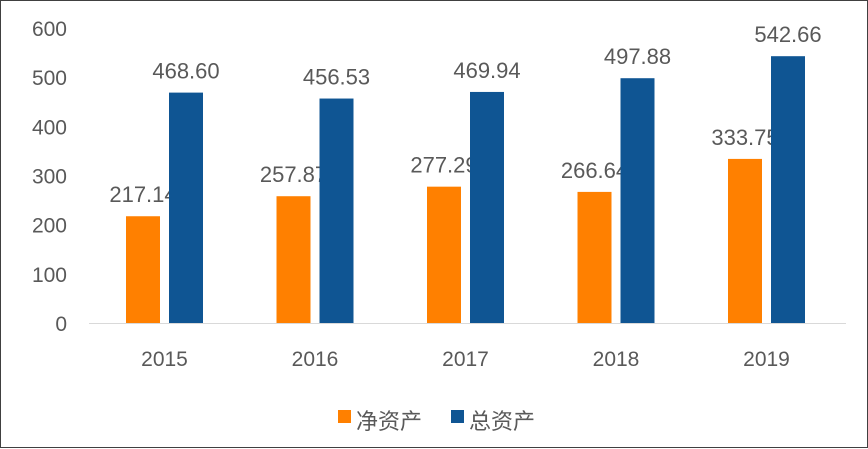 This screenshot has width=868, height=449. I want to click on data-label: 266.64, so click(594, 170).